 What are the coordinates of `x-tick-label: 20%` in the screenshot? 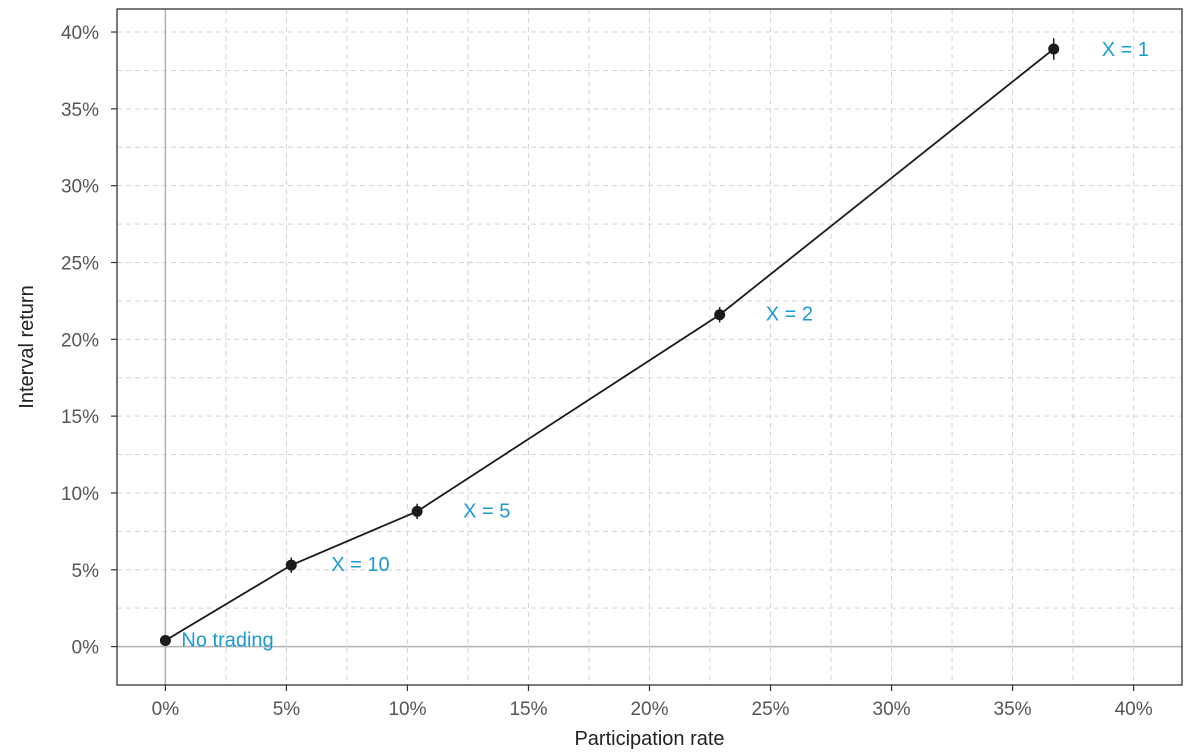 It's located at (649, 709).